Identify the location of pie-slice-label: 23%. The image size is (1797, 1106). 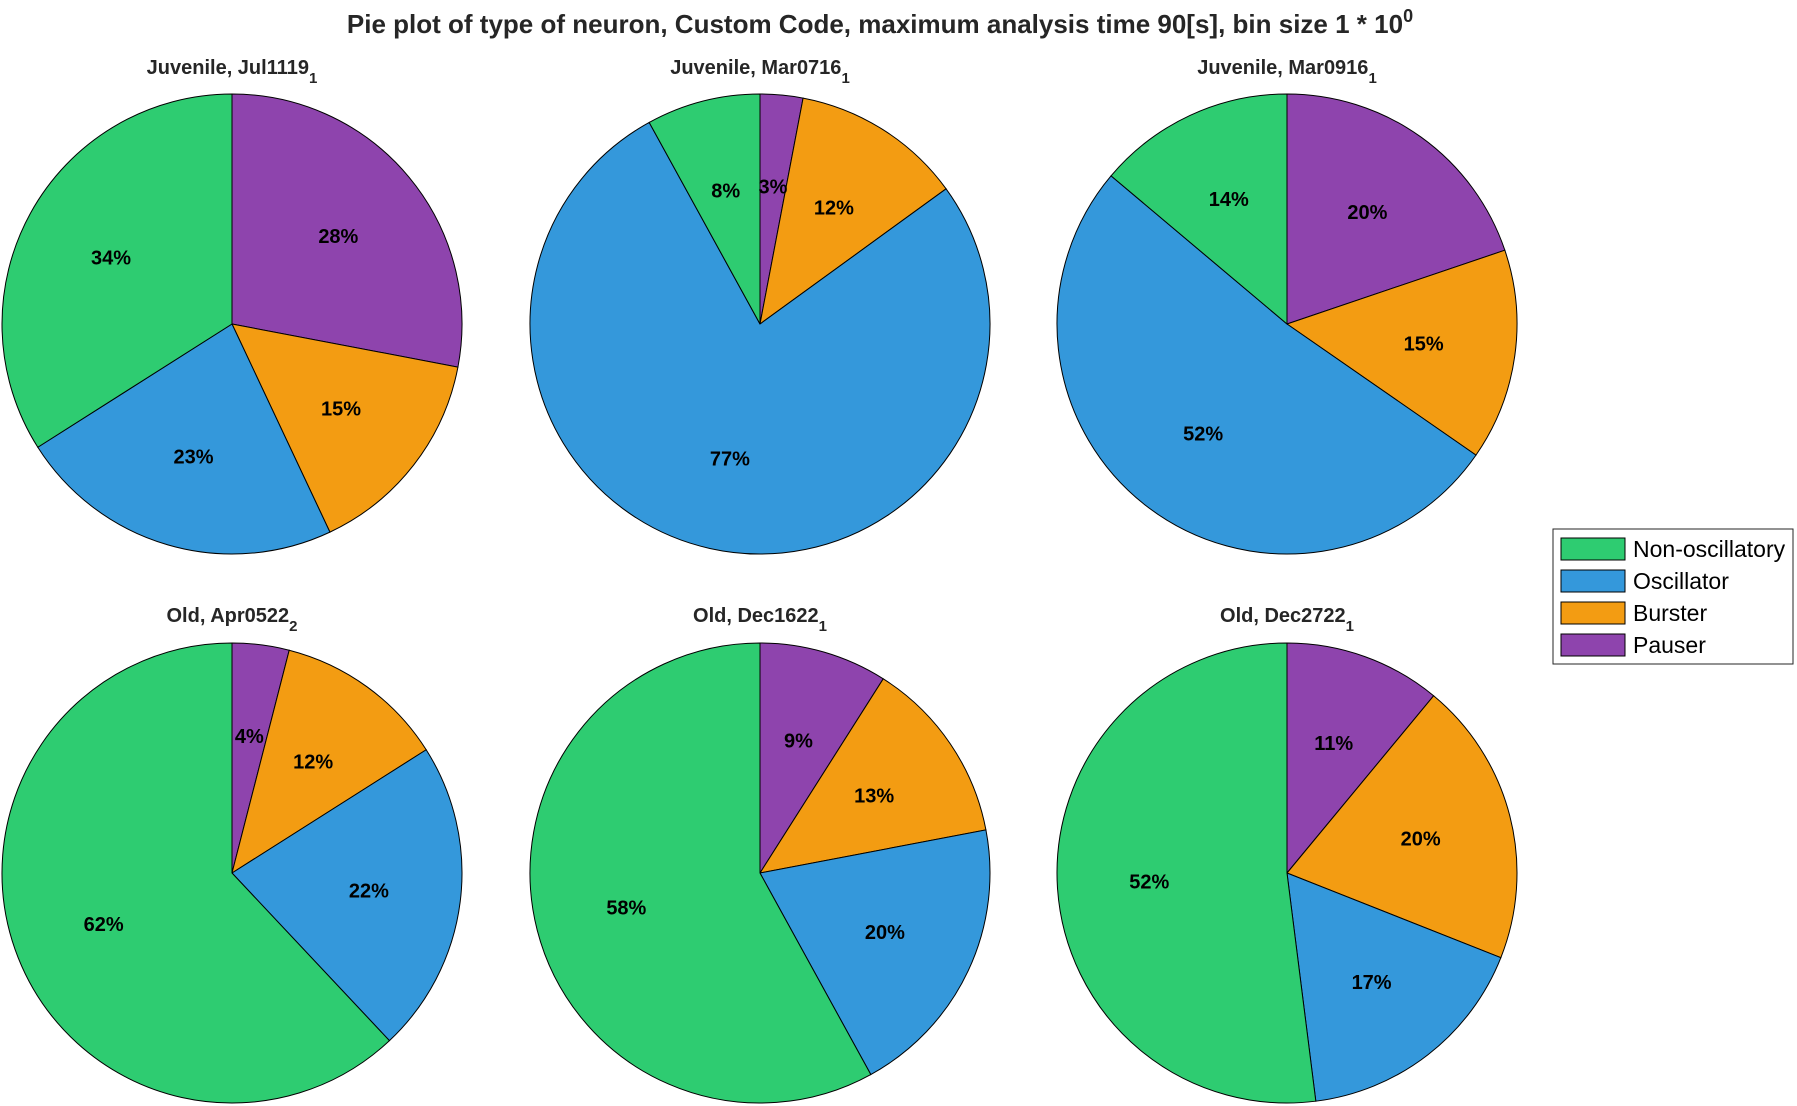
(193, 458).